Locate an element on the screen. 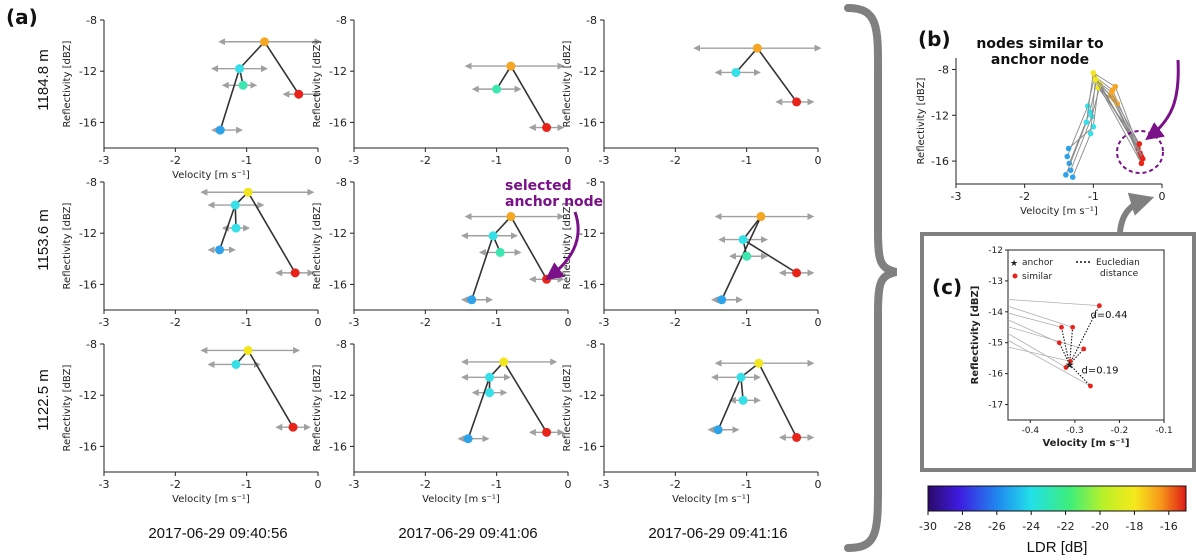 This screenshot has width=1203, height=558. x-tick-label: -0.1 is located at coordinates (1164, 431).